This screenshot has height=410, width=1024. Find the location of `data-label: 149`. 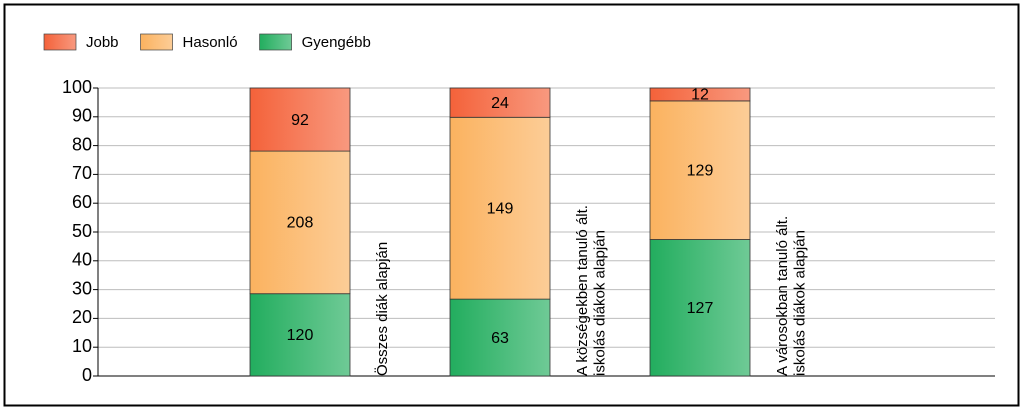

data-label: 149 is located at coordinates (500, 208).